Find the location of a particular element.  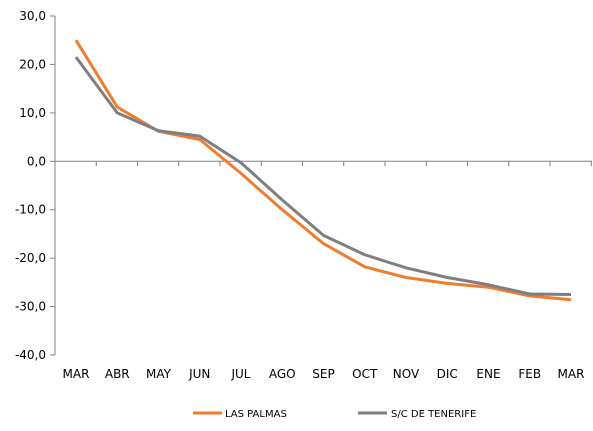

x-tick-label: MAY is located at coordinates (159, 374).